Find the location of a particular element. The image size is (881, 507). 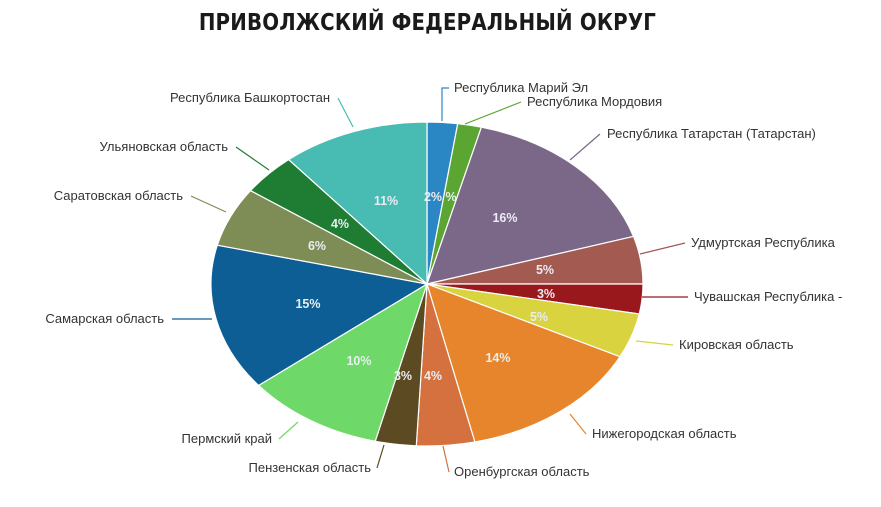

category-label: Самарская область is located at coordinates (104, 318).